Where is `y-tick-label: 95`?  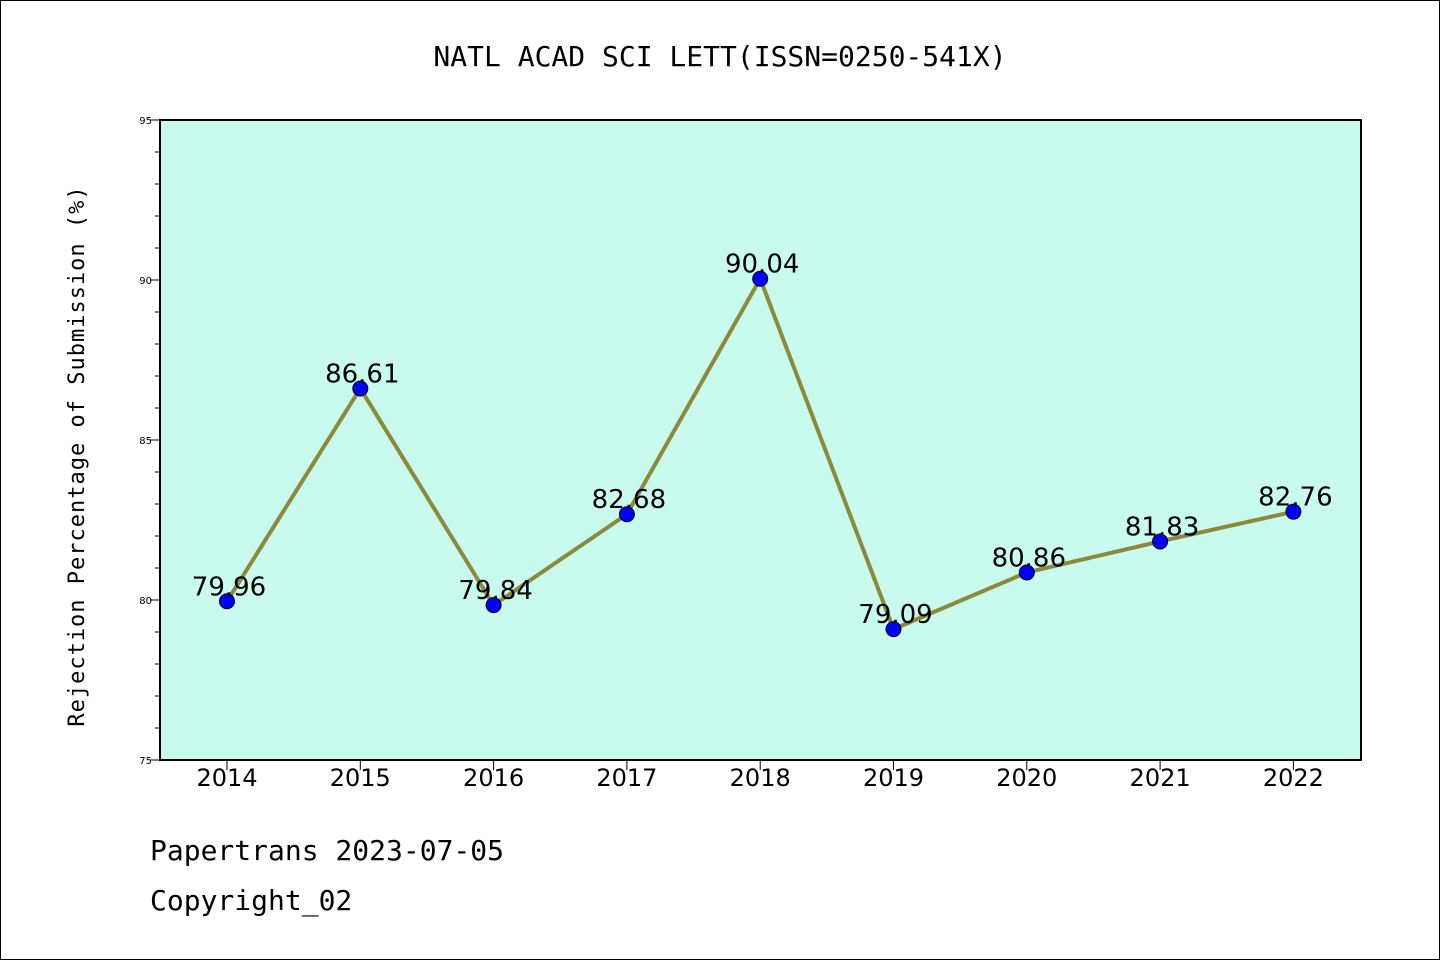 y-tick-label: 95 is located at coordinates (145, 121).